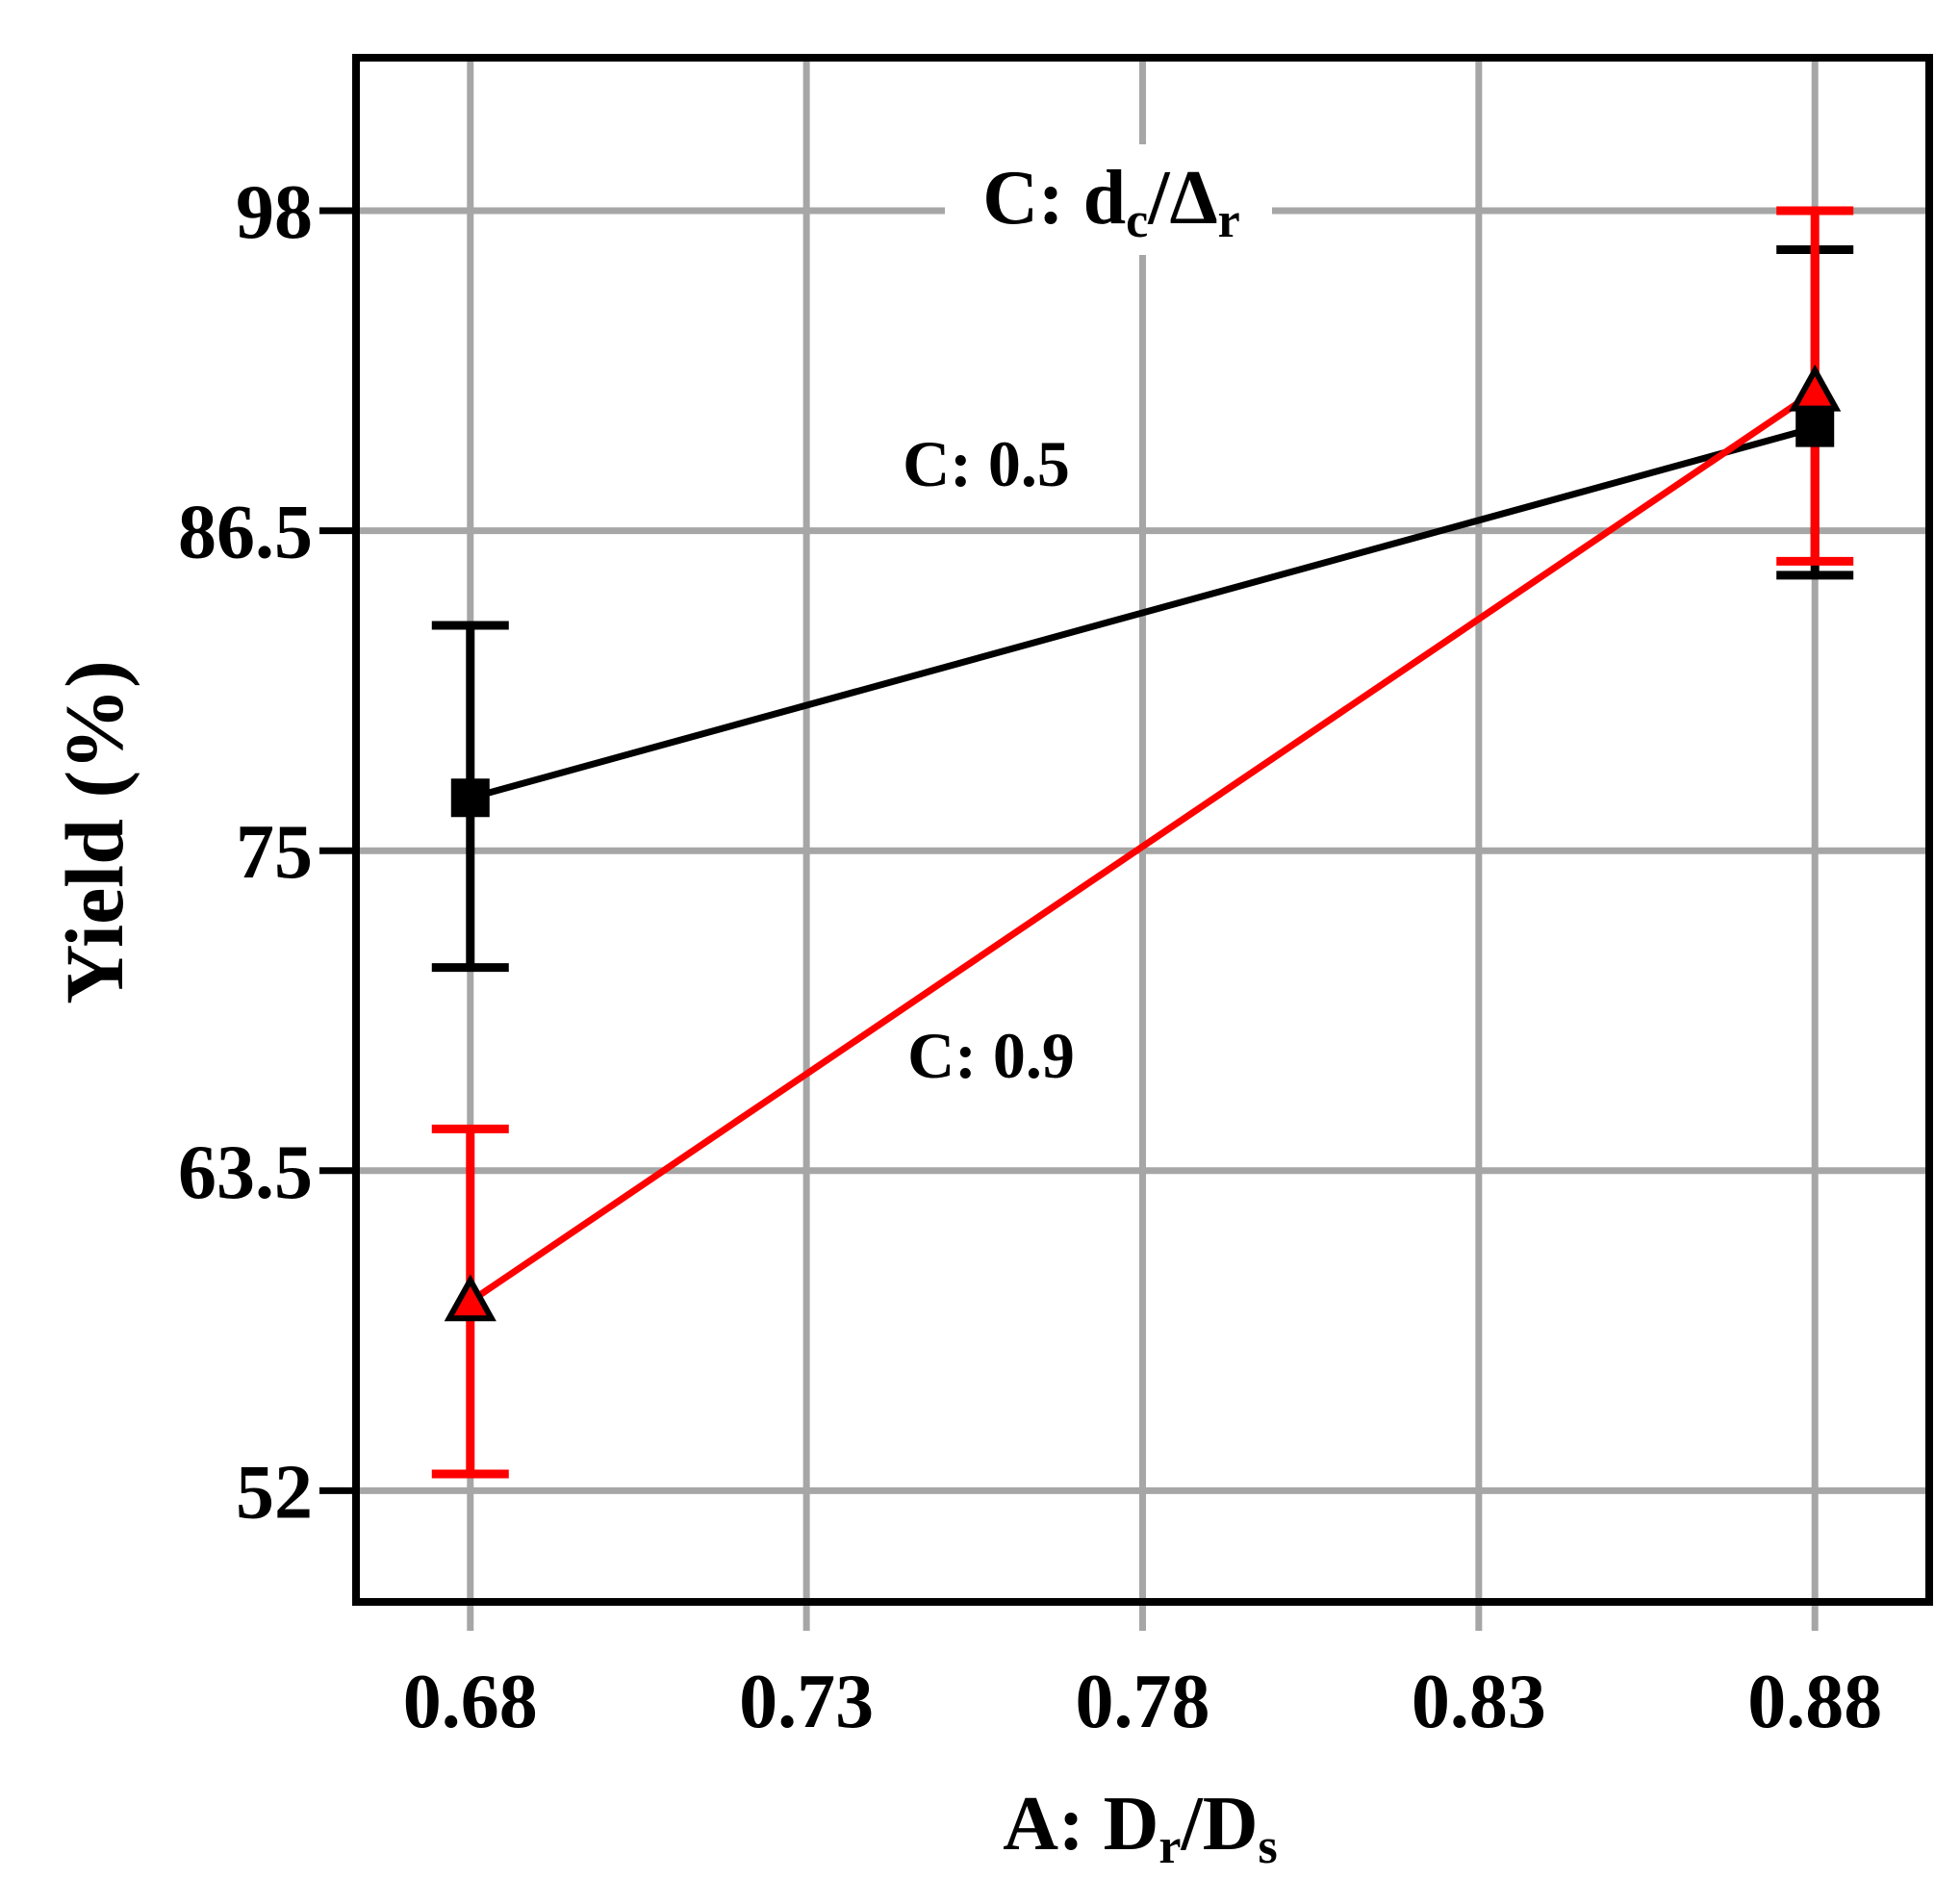 The height and width of the screenshot is (1879, 1960). What do you see at coordinates (1479, 1702) in the screenshot?
I see `x-tick-label: 0.83` at bounding box center [1479, 1702].